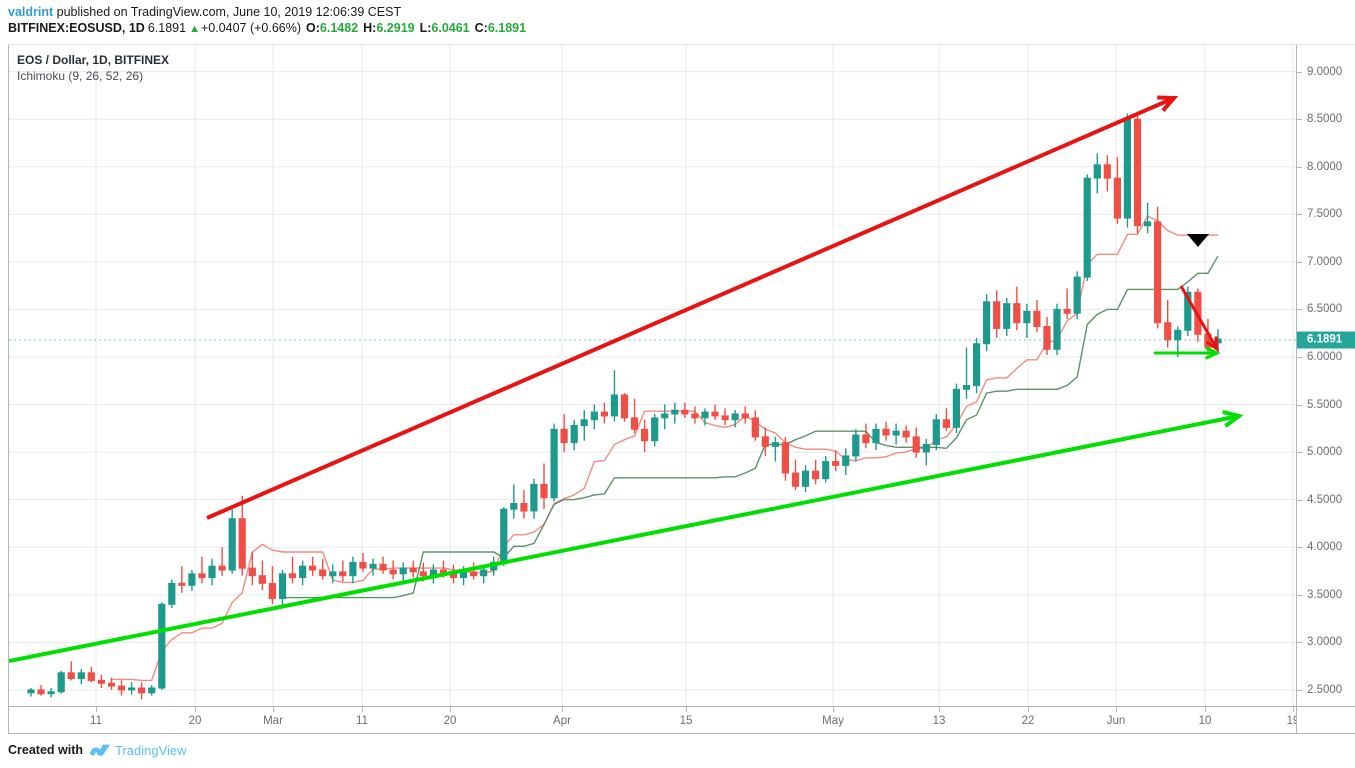  I want to click on footer: Created with TradingView, so click(97, 750).